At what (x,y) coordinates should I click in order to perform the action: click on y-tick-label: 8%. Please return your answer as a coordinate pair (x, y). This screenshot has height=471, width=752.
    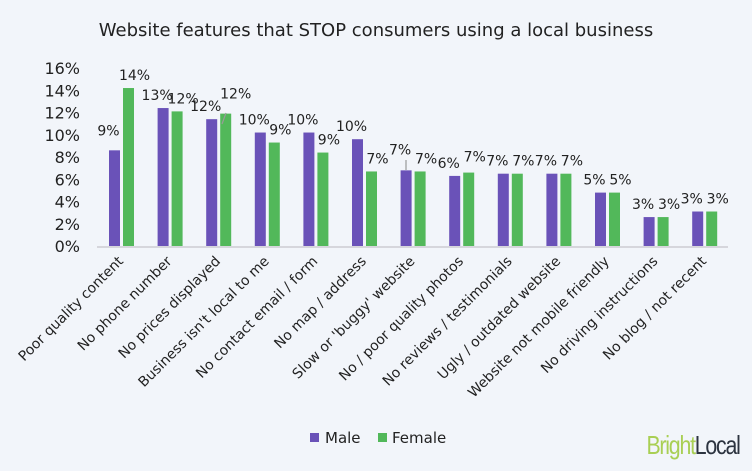
    Looking at the image, I should click on (67, 157).